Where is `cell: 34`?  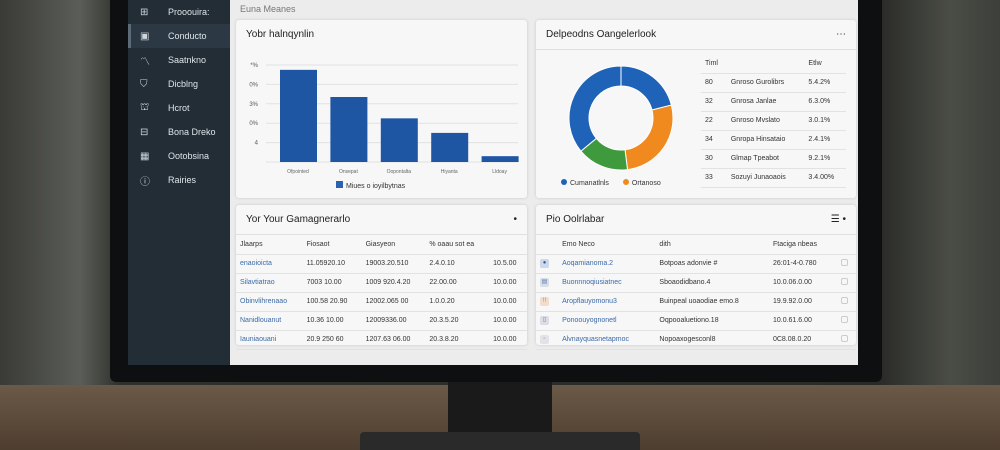 cell: 34 is located at coordinates (714, 140).